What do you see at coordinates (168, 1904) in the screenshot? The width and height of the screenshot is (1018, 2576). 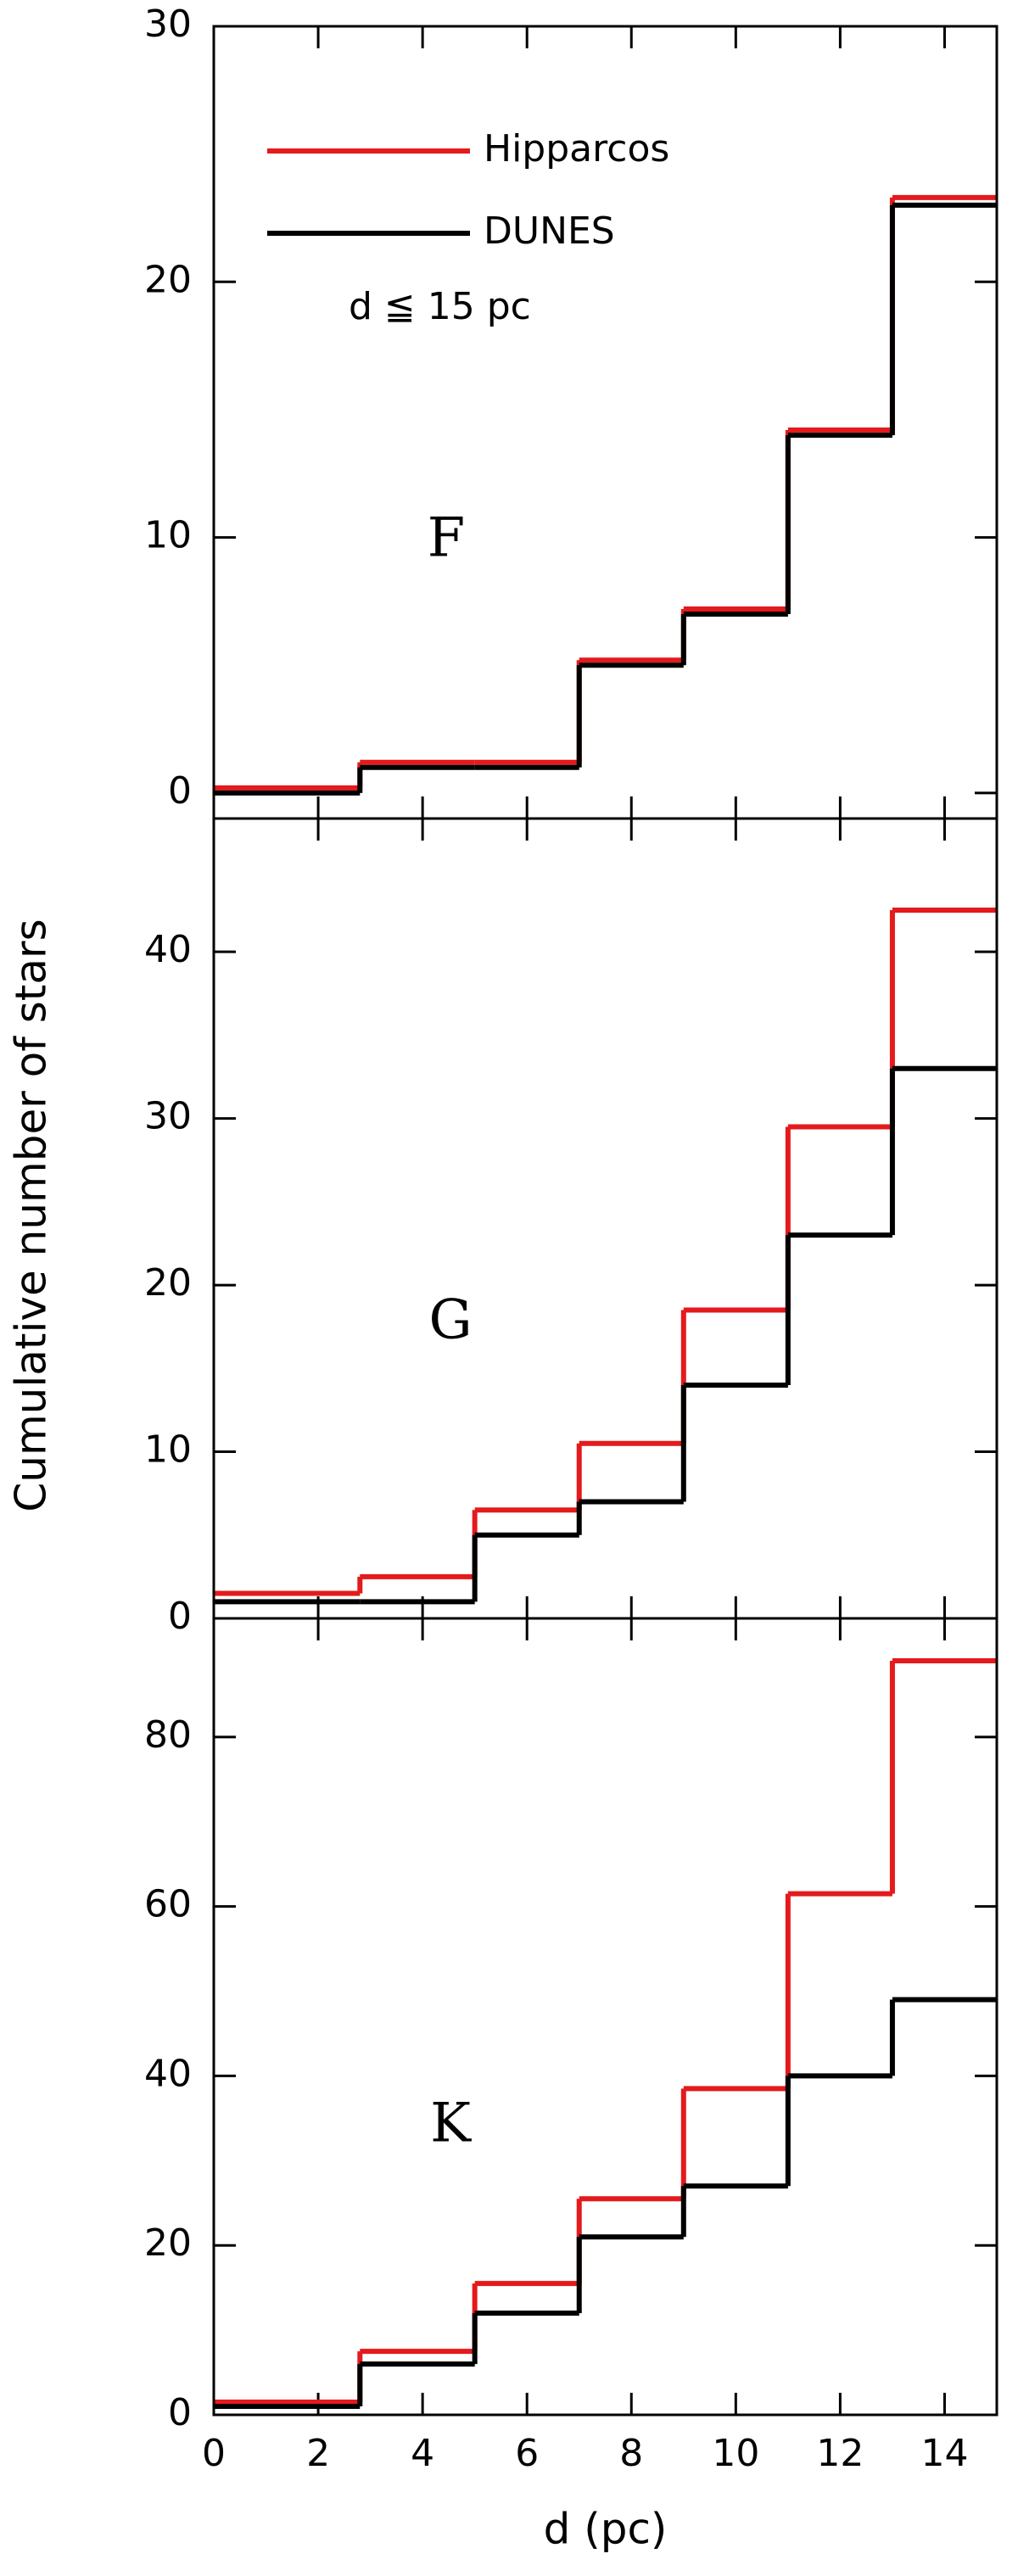 I see `y-tick-label: 60` at bounding box center [168, 1904].